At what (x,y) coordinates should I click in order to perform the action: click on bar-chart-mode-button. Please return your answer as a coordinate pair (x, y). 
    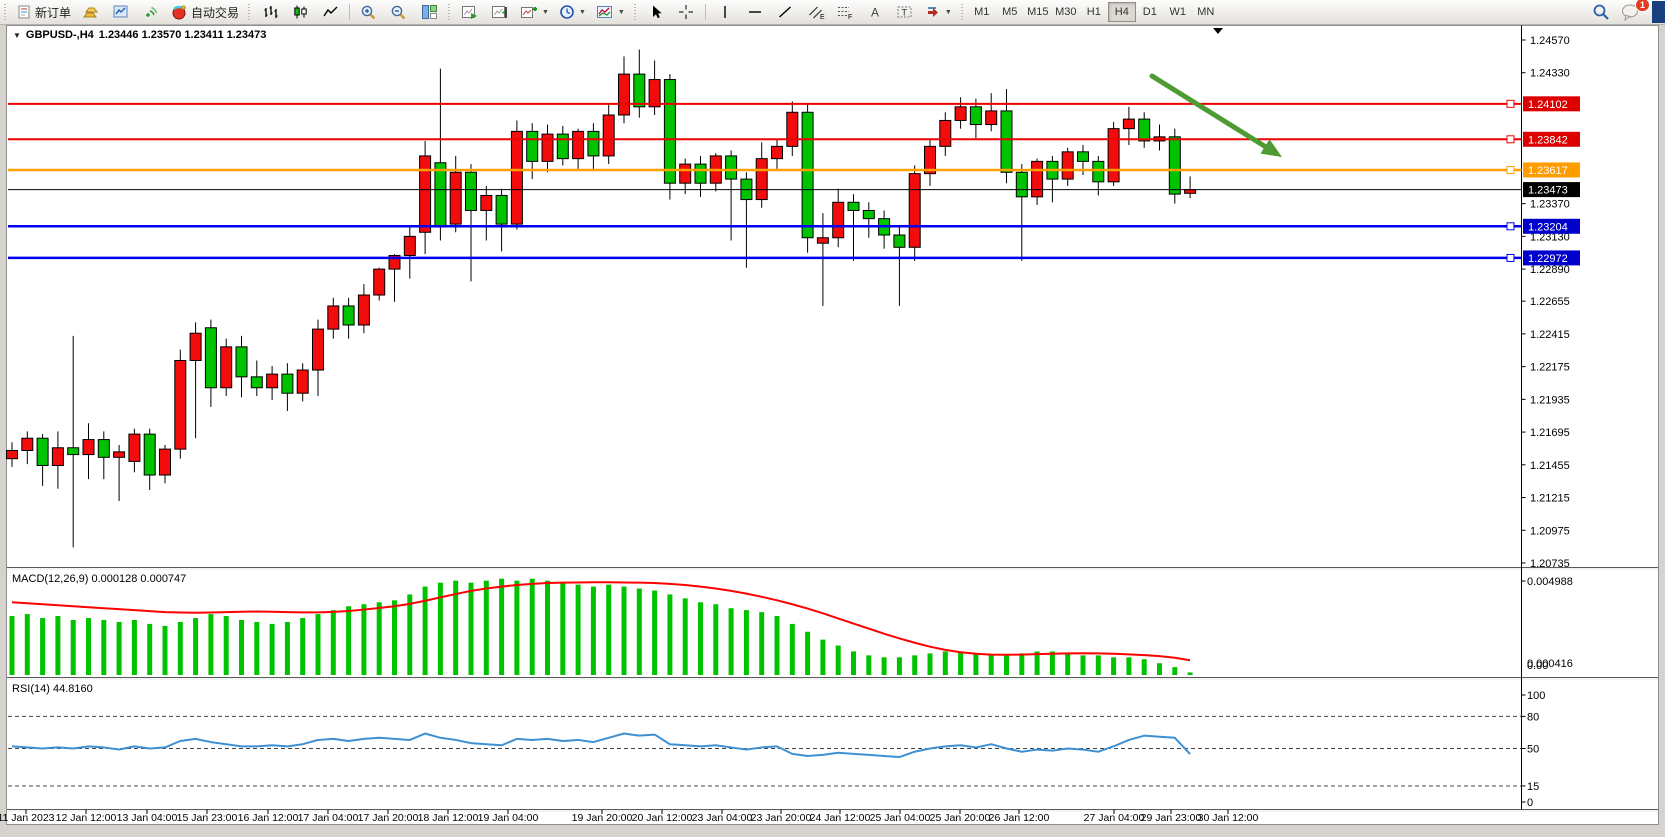
    Looking at the image, I should click on (270, 12).